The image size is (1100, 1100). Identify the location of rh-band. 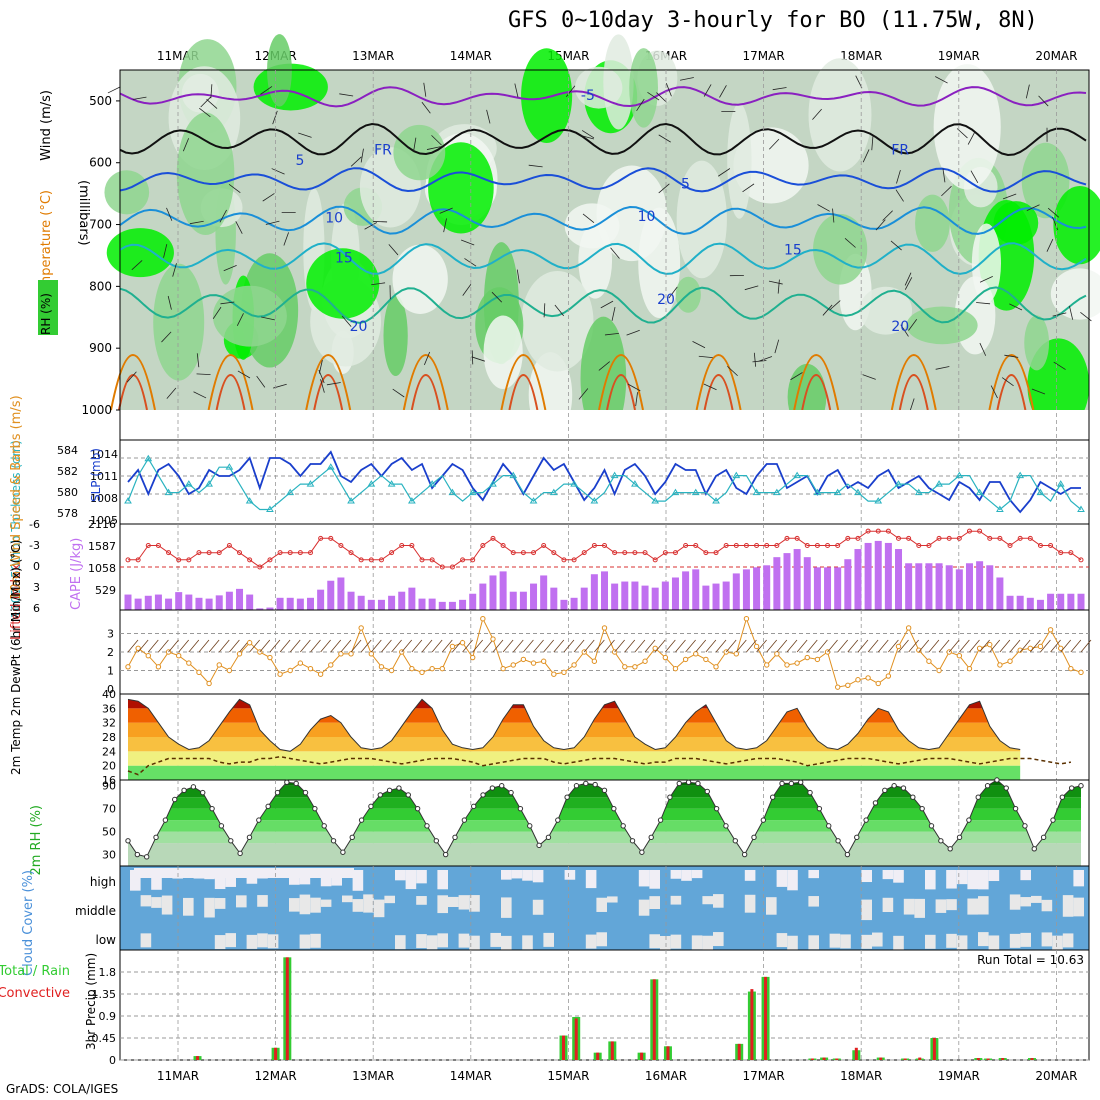
(604, 826).